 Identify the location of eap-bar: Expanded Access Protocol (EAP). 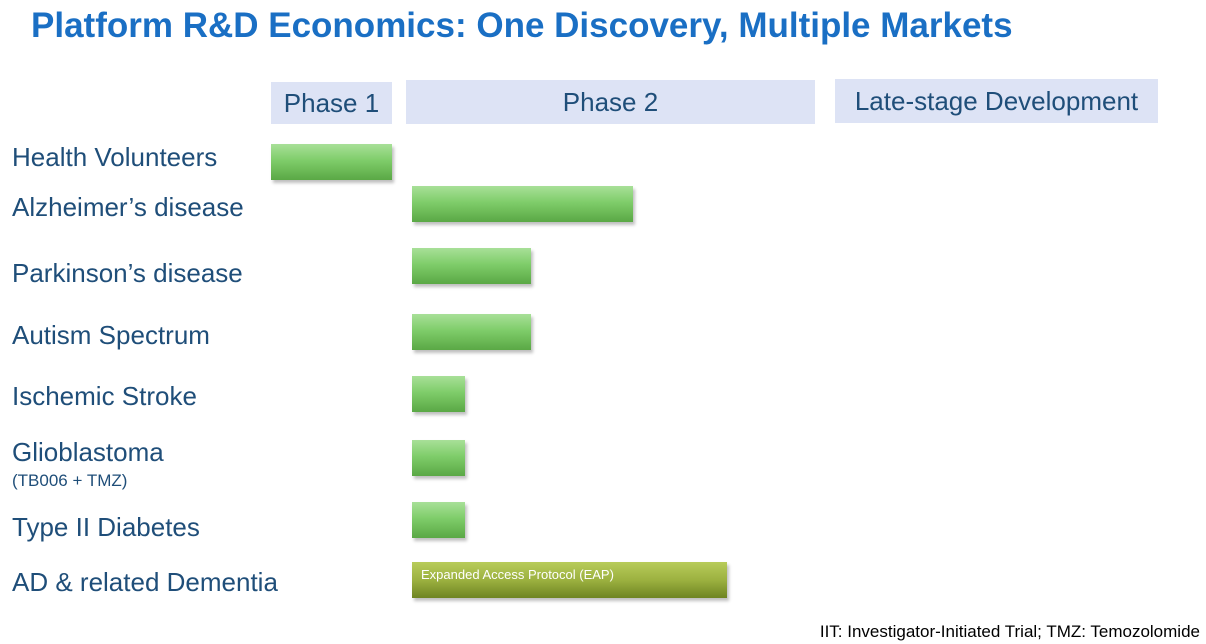
(569, 580).